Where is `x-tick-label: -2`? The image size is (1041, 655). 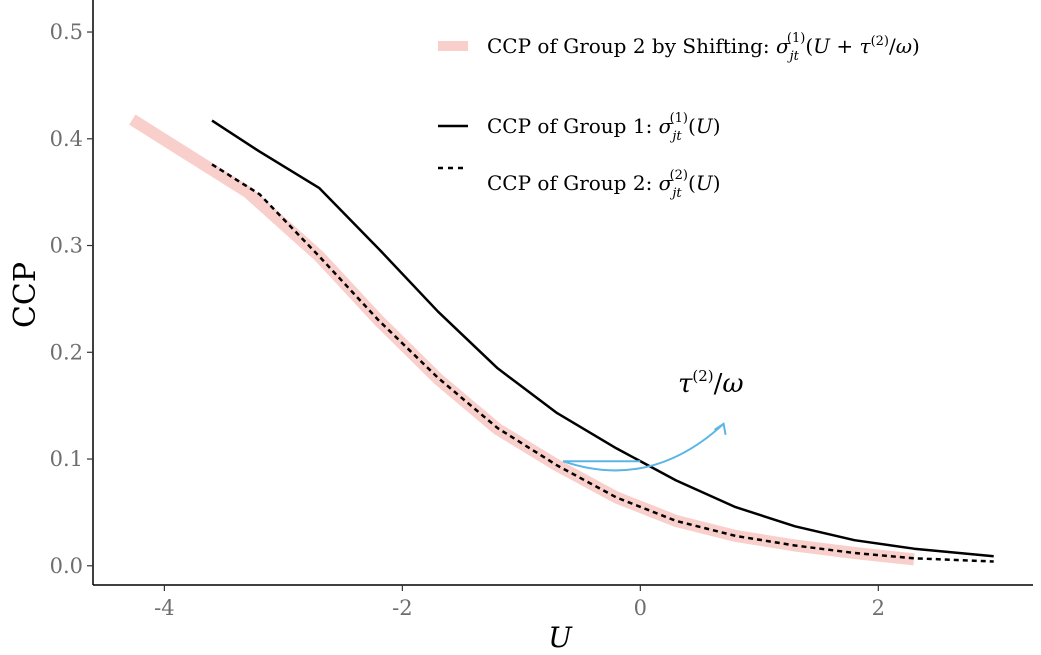 x-tick-label: -2 is located at coordinates (402, 608).